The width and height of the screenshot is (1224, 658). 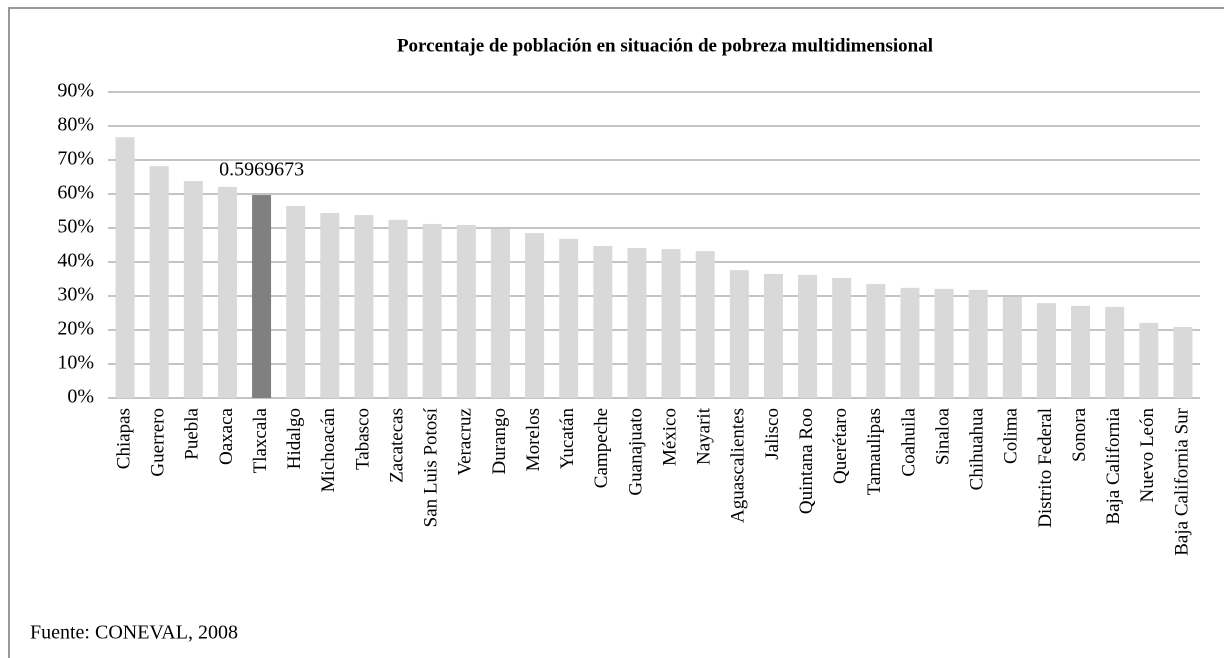 I want to click on x-tick-label: Tlaxcala, so click(x=260, y=440).